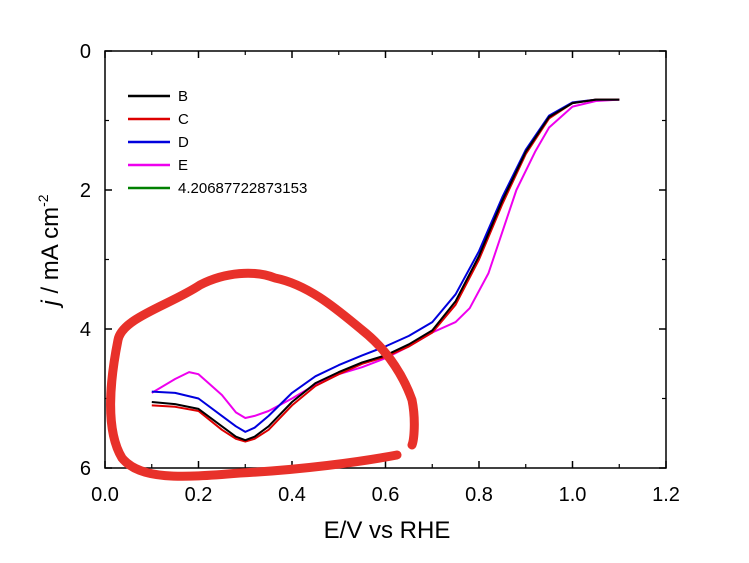 This screenshot has width=749, height=563. What do you see at coordinates (85, 330) in the screenshot?
I see `y-tick-label: 4` at bounding box center [85, 330].